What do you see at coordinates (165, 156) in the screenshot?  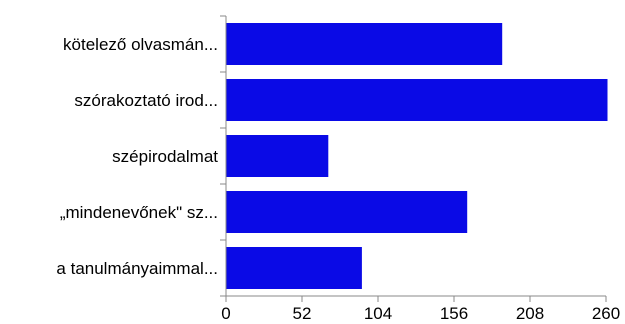 I see `category-label: szépirodalmat` at bounding box center [165, 156].